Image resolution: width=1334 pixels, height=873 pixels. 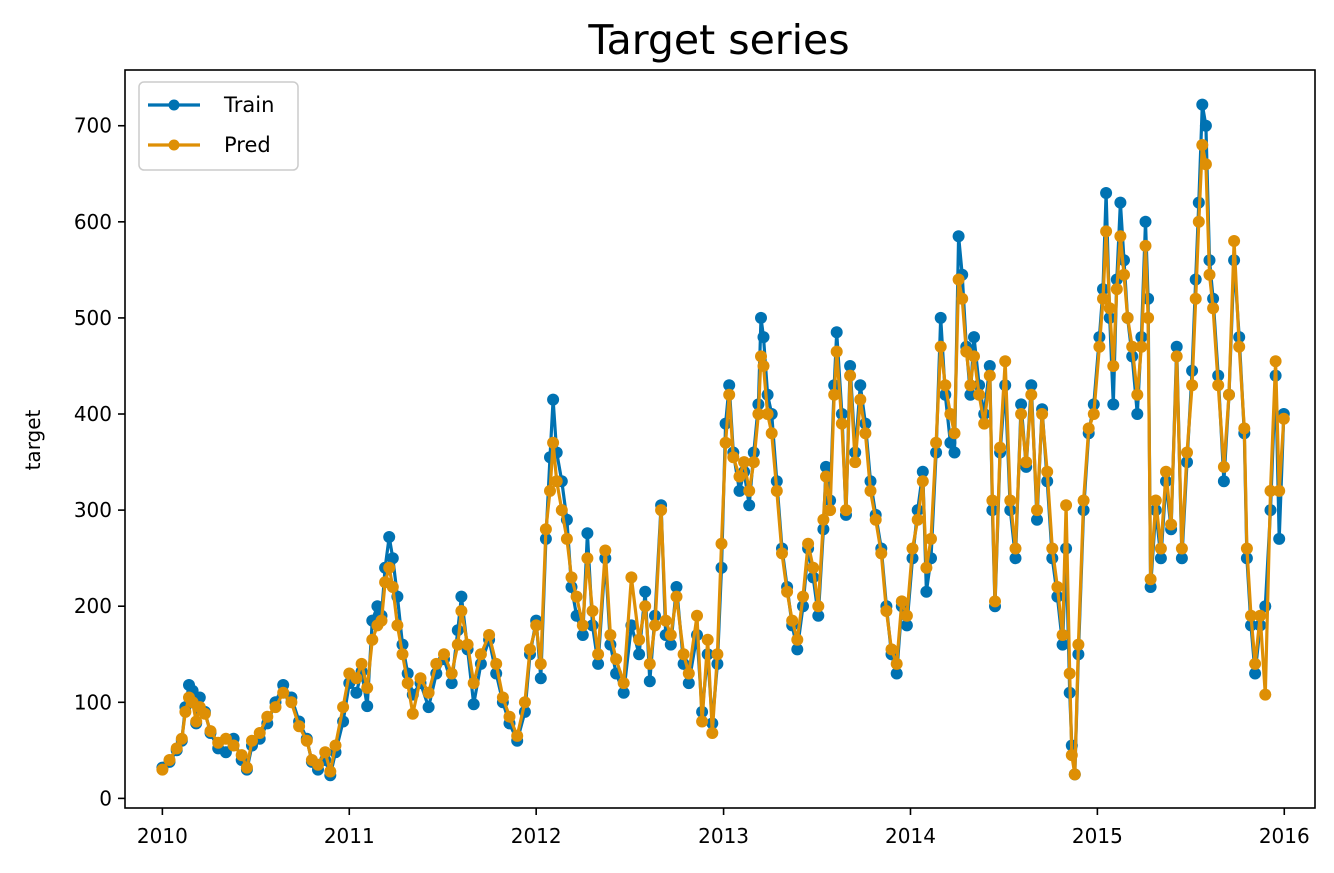 I want to click on x-tick-label: 2011, so click(x=349, y=836).